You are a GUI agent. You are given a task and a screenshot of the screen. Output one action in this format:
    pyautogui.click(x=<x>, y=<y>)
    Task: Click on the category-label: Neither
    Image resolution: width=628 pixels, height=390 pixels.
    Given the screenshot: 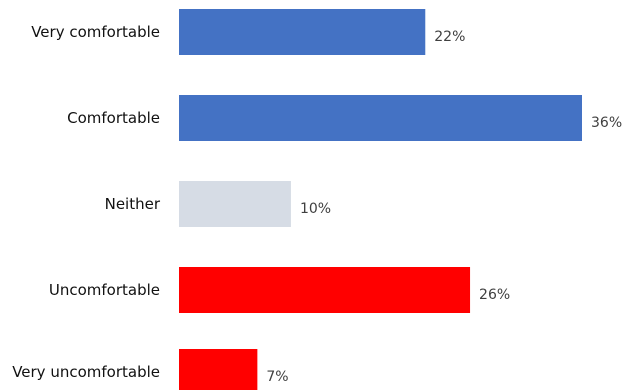 What is the action you would take?
    pyautogui.click(x=133, y=204)
    